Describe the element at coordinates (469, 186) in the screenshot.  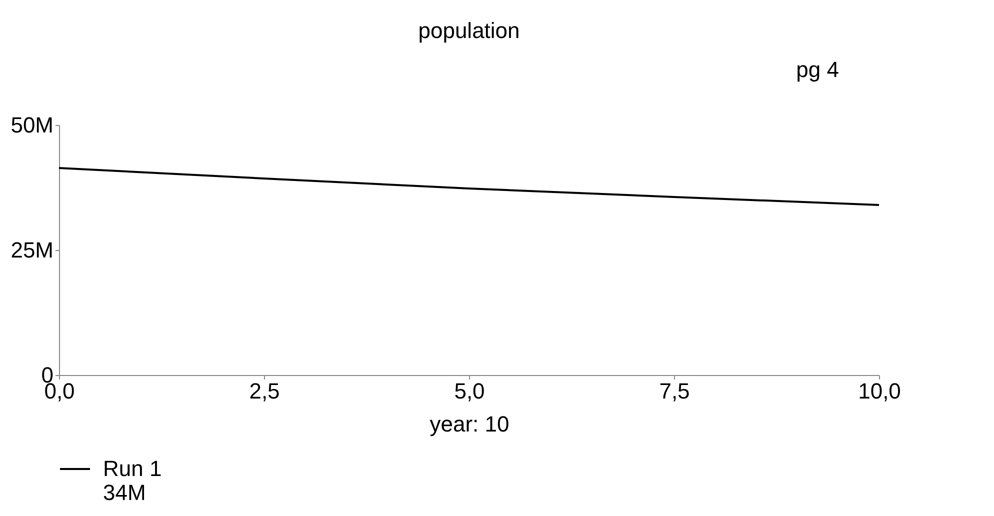
I see `line-series` at that location.